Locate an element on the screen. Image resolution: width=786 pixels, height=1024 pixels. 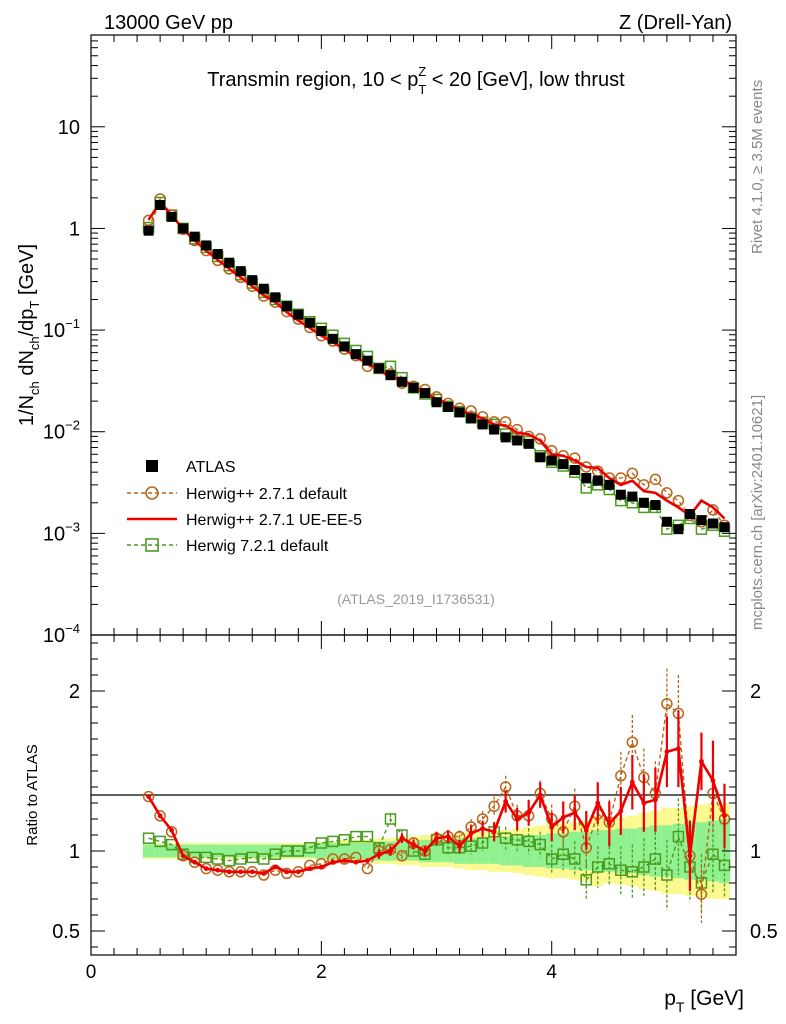
x-tick-label: 2 is located at coordinates (321, 972).